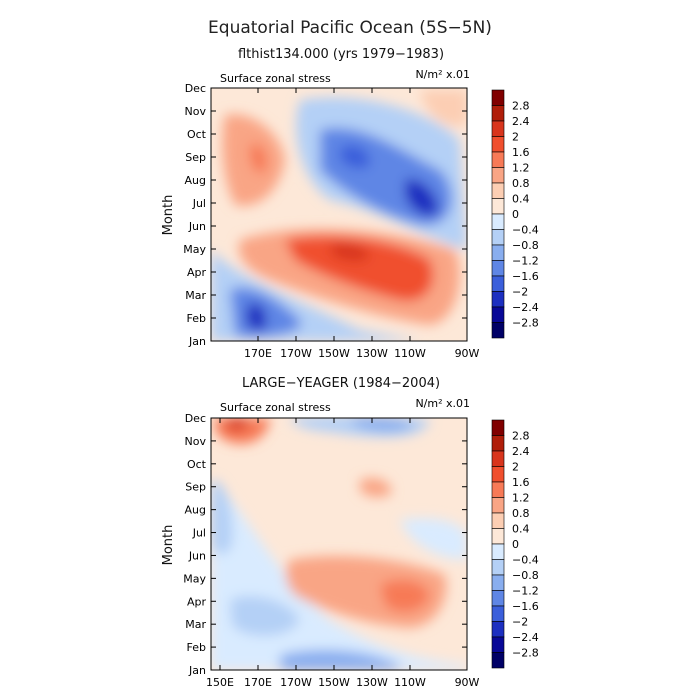  I want to click on panel-bottom-negative-jul-east, so click(433, 539).